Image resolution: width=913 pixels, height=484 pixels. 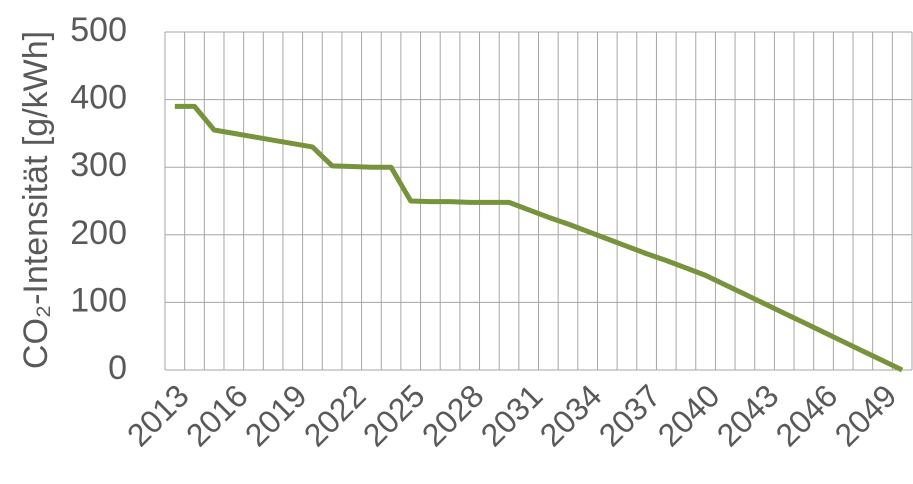 I want to click on y-tick-label: 0, so click(x=117, y=368).